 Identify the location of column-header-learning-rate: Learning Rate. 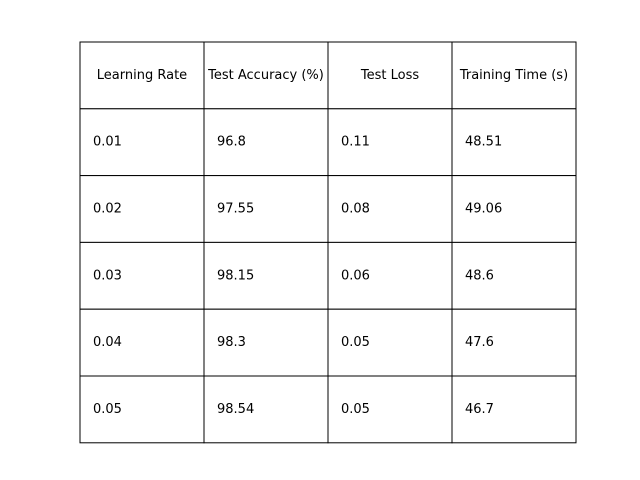
(142, 75).